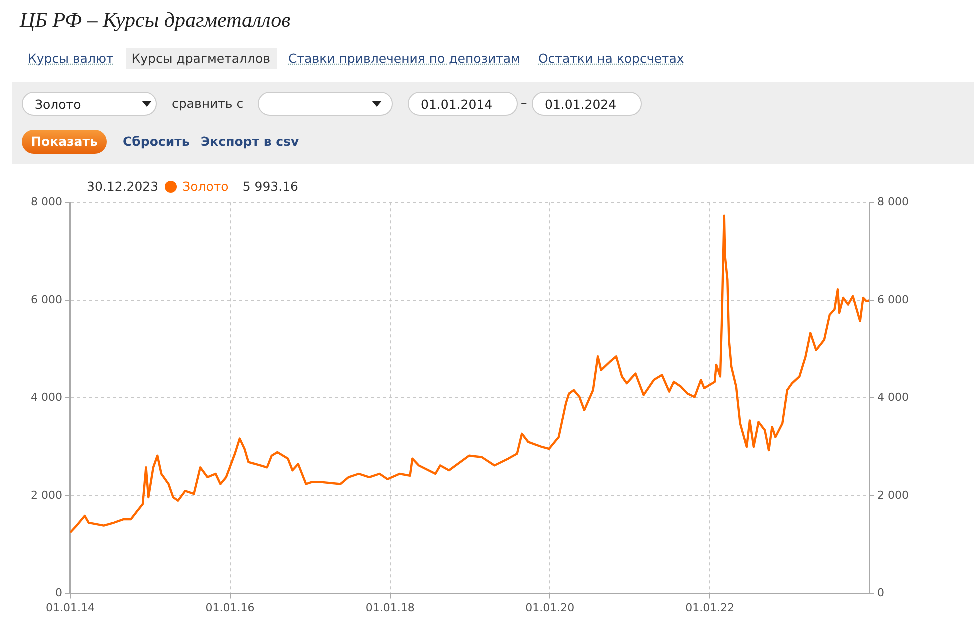 Image resolution: width=974 pixels, height=637 pixels. What do you see at coordinates (123, 186) in the screenshot?
I see `text: 30.12.2023` at bounding box center [123, 186].